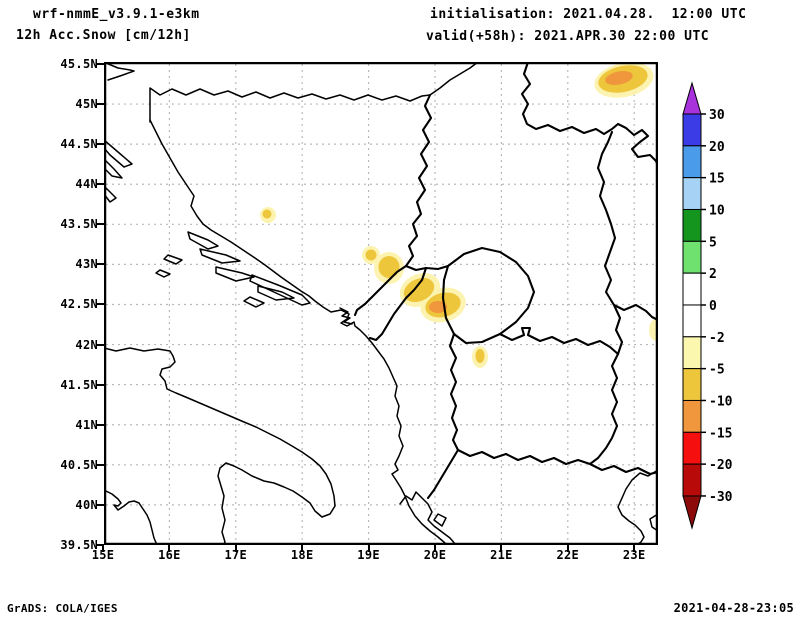 This screenshot has width=800, height=618. Describe the element at coordinates (721, 401) in the screenshot. I see `colorbar-tick-label: -10` at that location.